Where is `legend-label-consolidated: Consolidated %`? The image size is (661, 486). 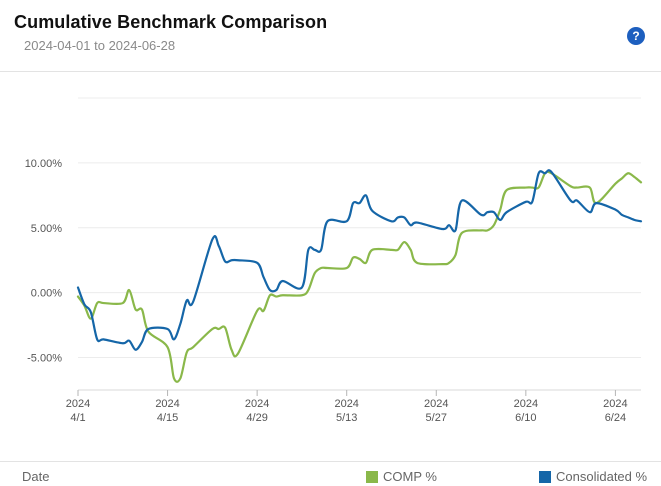
legend-label-consolidated: Consolidated % is located at coordinates (602, 476).